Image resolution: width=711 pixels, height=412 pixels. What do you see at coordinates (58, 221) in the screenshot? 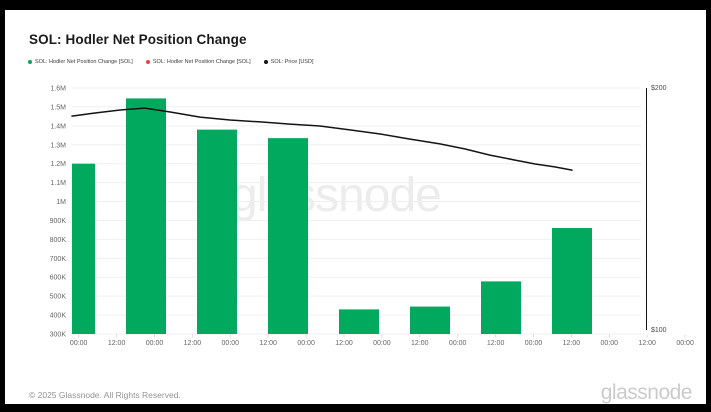
I see `y-axis-left-tick-label: 900K` at bounding box center [58, 221].